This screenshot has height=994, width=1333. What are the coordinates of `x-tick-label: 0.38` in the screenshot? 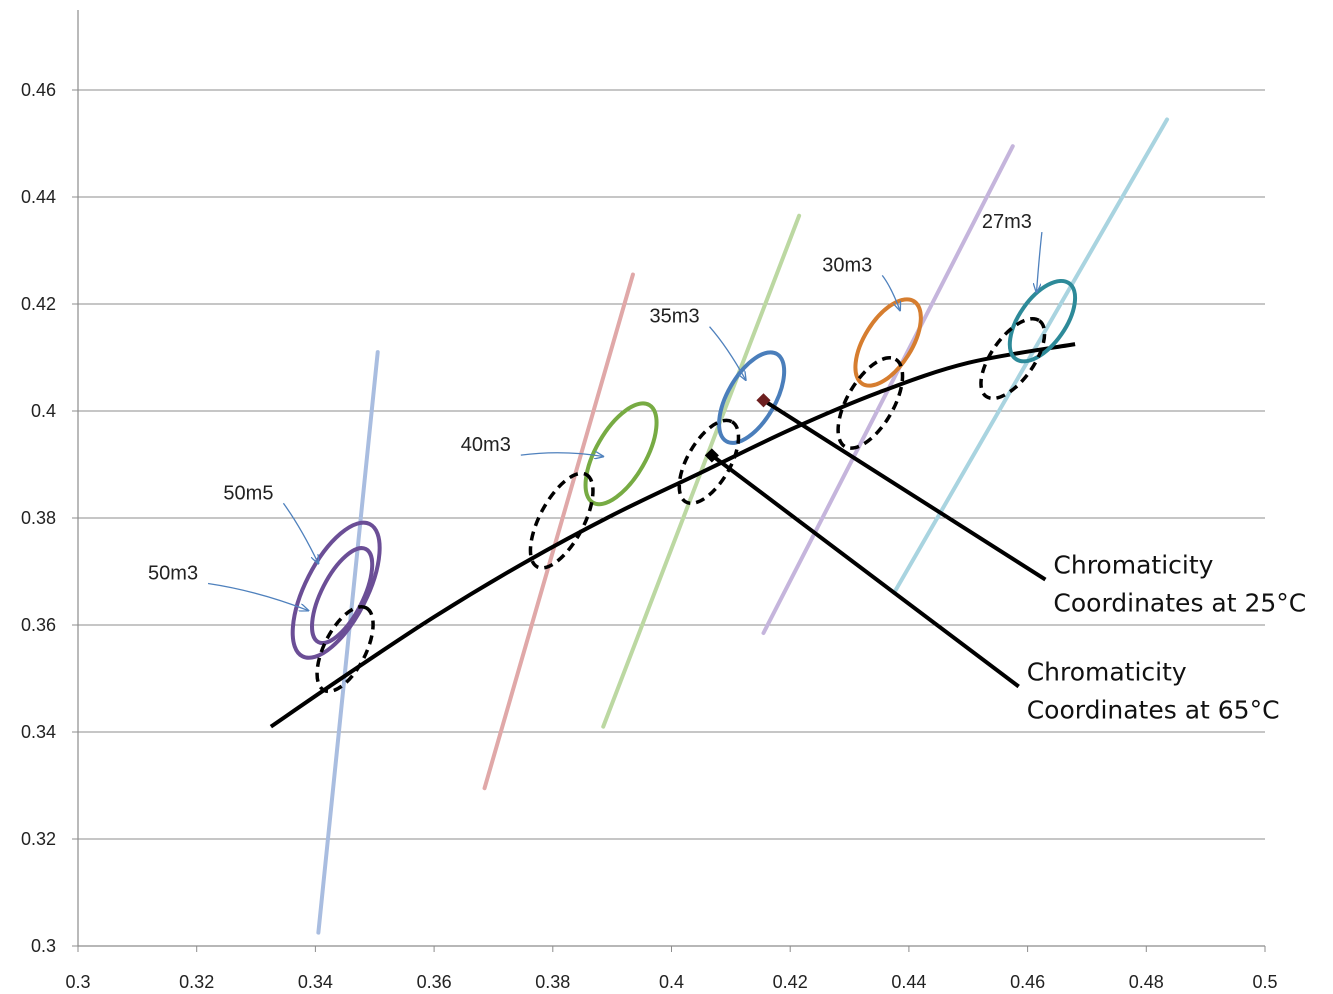 It's located at (552, 982).